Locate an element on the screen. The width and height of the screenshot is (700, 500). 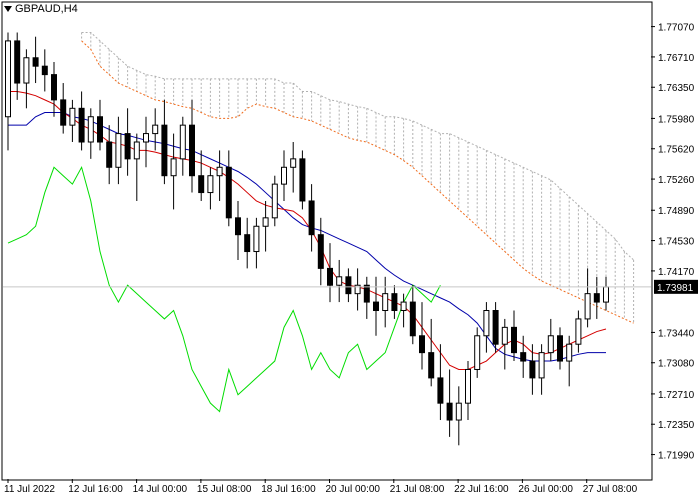
current-price-tag: 1.73981 is located at coordinates (676, 286).